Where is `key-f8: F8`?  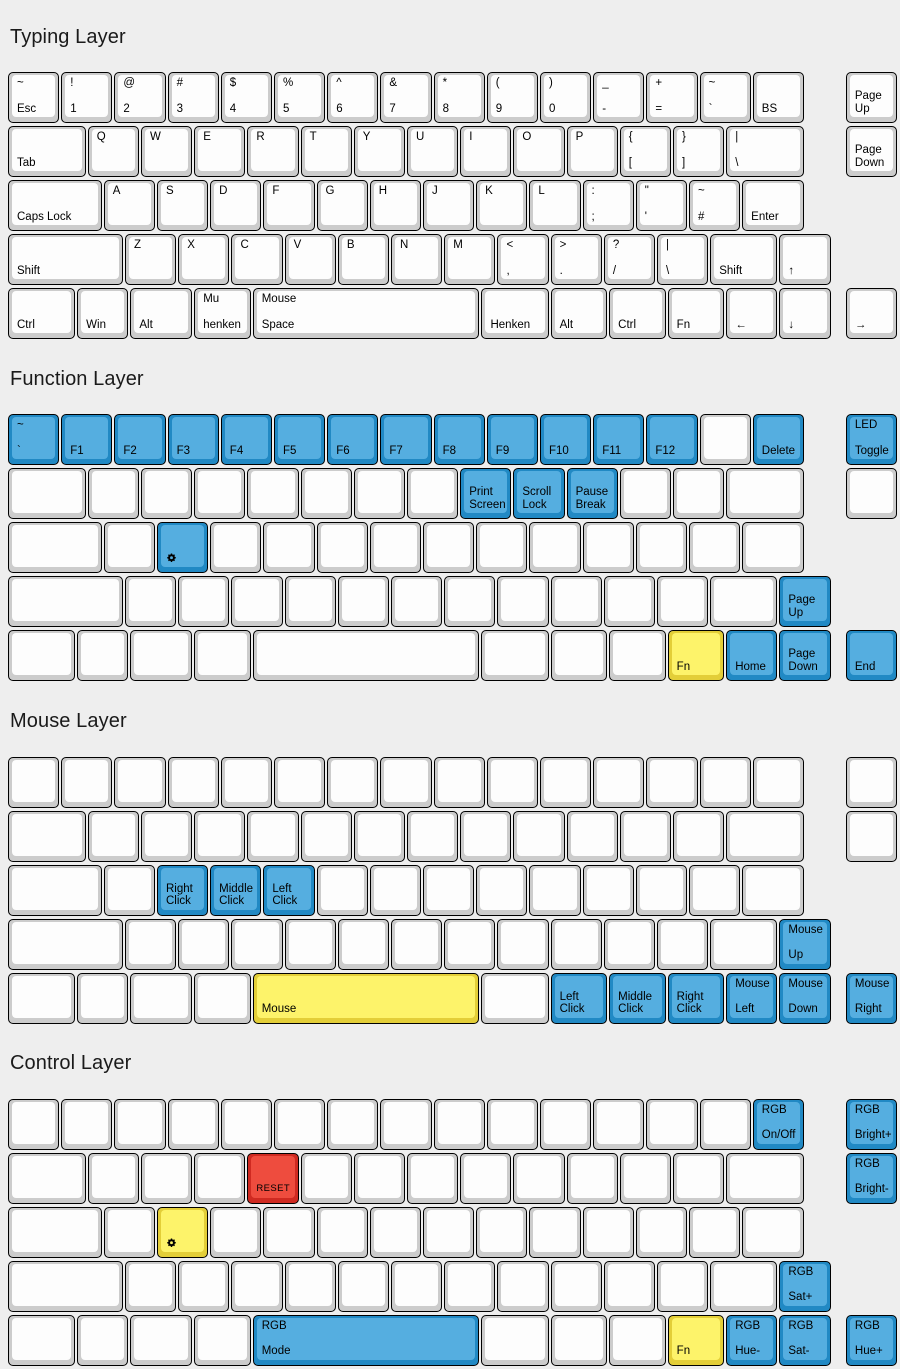 key-f8: F8 is located at coordinates (459, 440).